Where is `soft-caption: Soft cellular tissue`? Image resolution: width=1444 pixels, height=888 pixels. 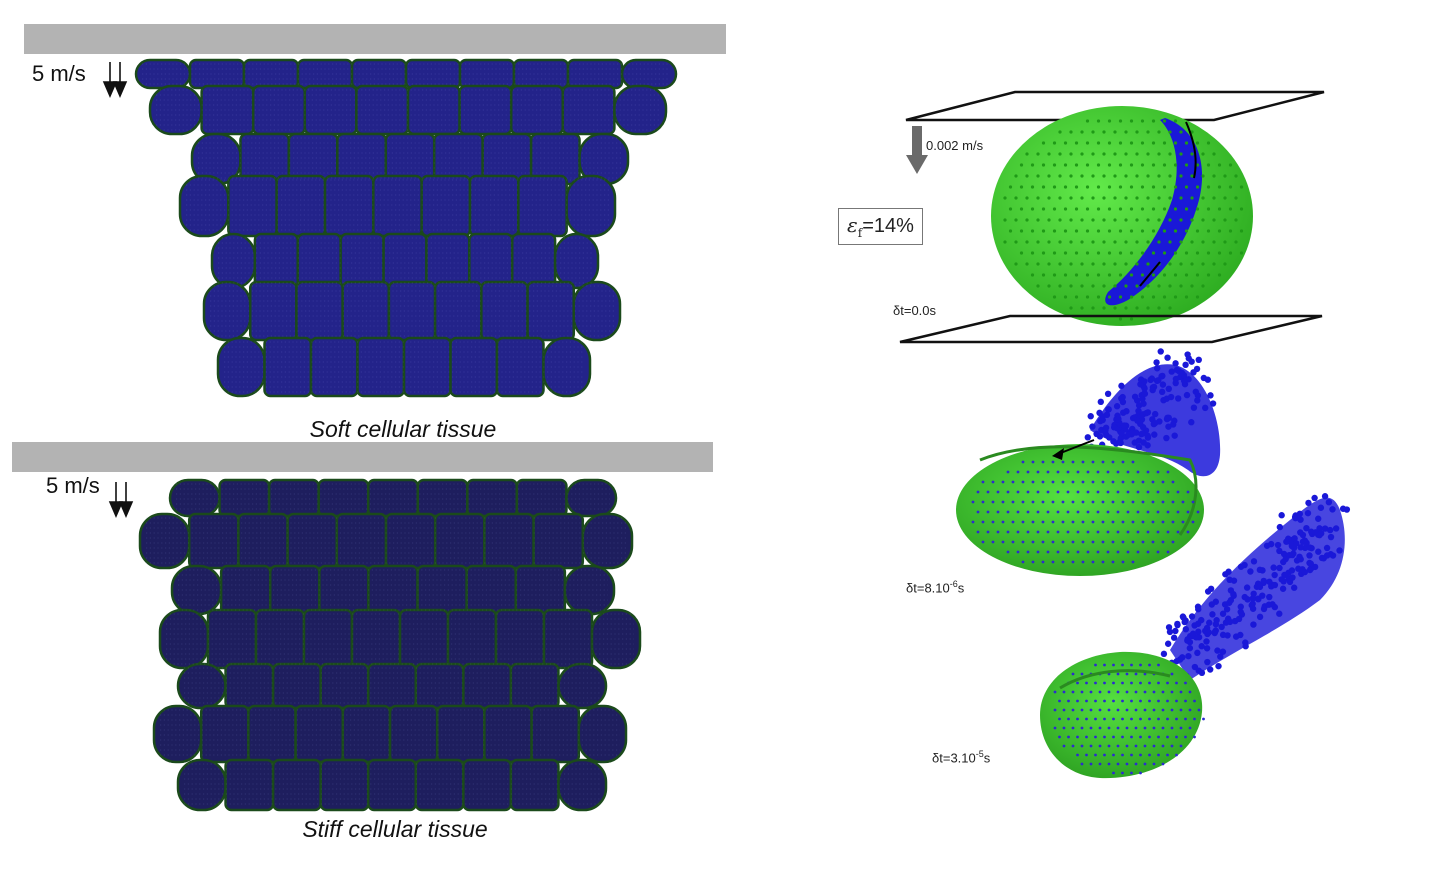 soft-caption: Soft cellular tissue is located at coordinates (403, 429).